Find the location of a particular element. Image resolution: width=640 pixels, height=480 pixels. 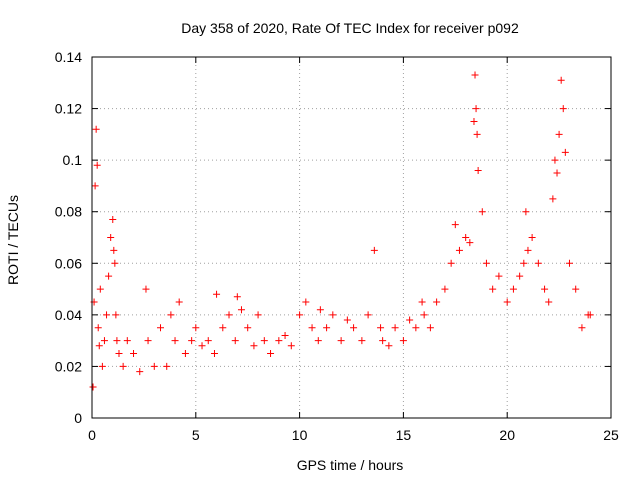

x-axis-label: GPS time / hours is located at coordinates (350, 465).